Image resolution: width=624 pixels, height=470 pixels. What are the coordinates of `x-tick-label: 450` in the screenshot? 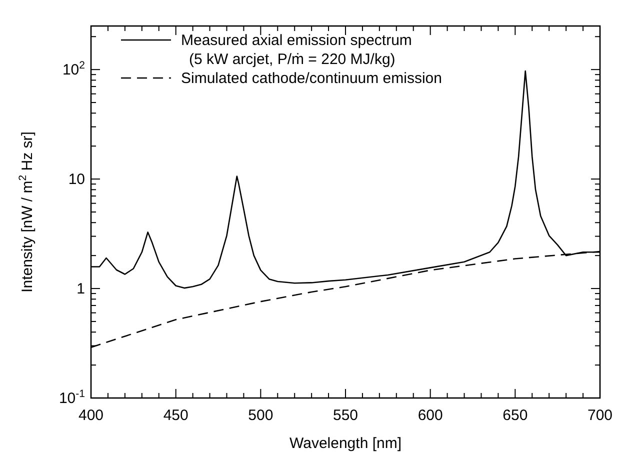 It's located at (175, 415).